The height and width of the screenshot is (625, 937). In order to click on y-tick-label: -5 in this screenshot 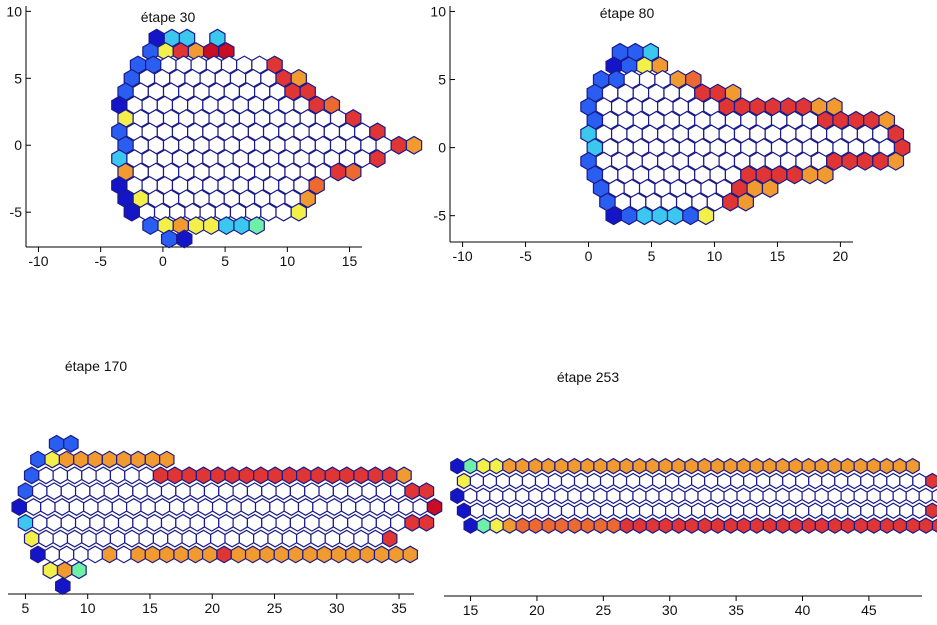, I will do `click(440, 216)`.